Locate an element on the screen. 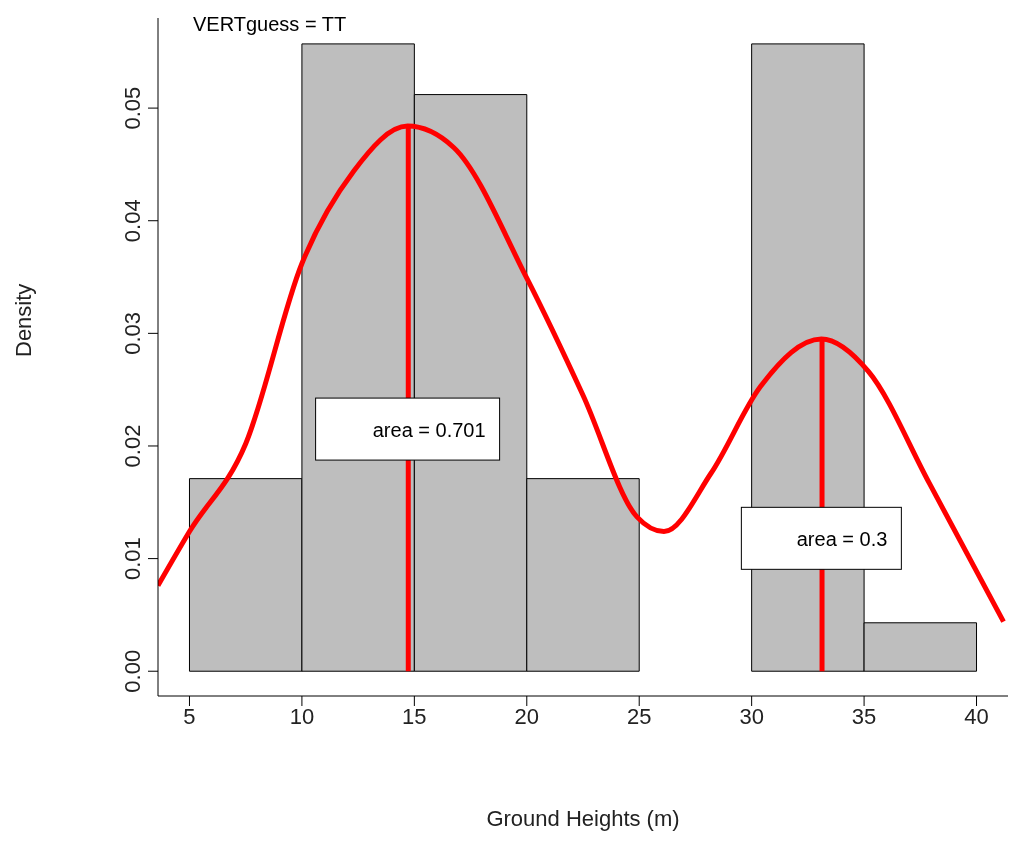 This screenshot has width=1015, height=844. y-tick-label: 0.04 is located at coordinates (132, 221).